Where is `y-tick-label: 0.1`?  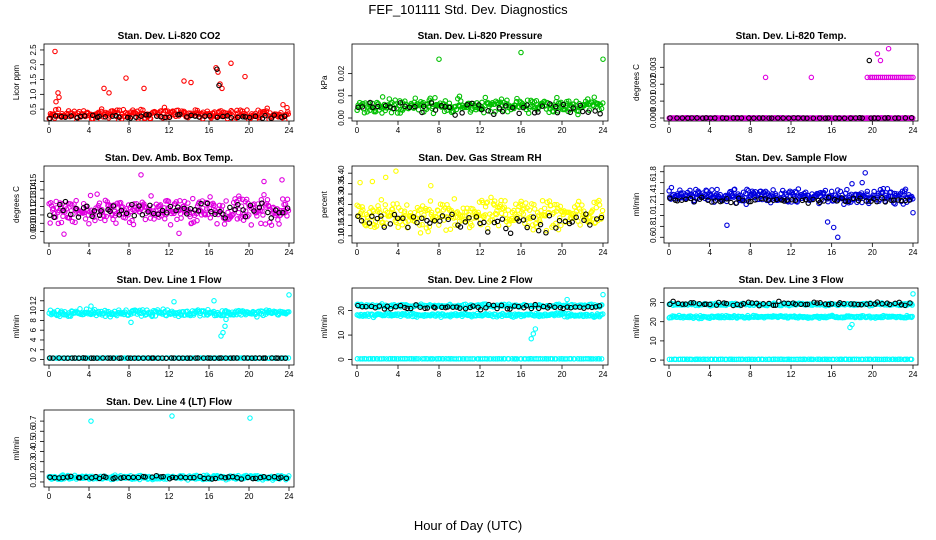
y-tick-label: 0.1 is located at coordinates (33, 482).